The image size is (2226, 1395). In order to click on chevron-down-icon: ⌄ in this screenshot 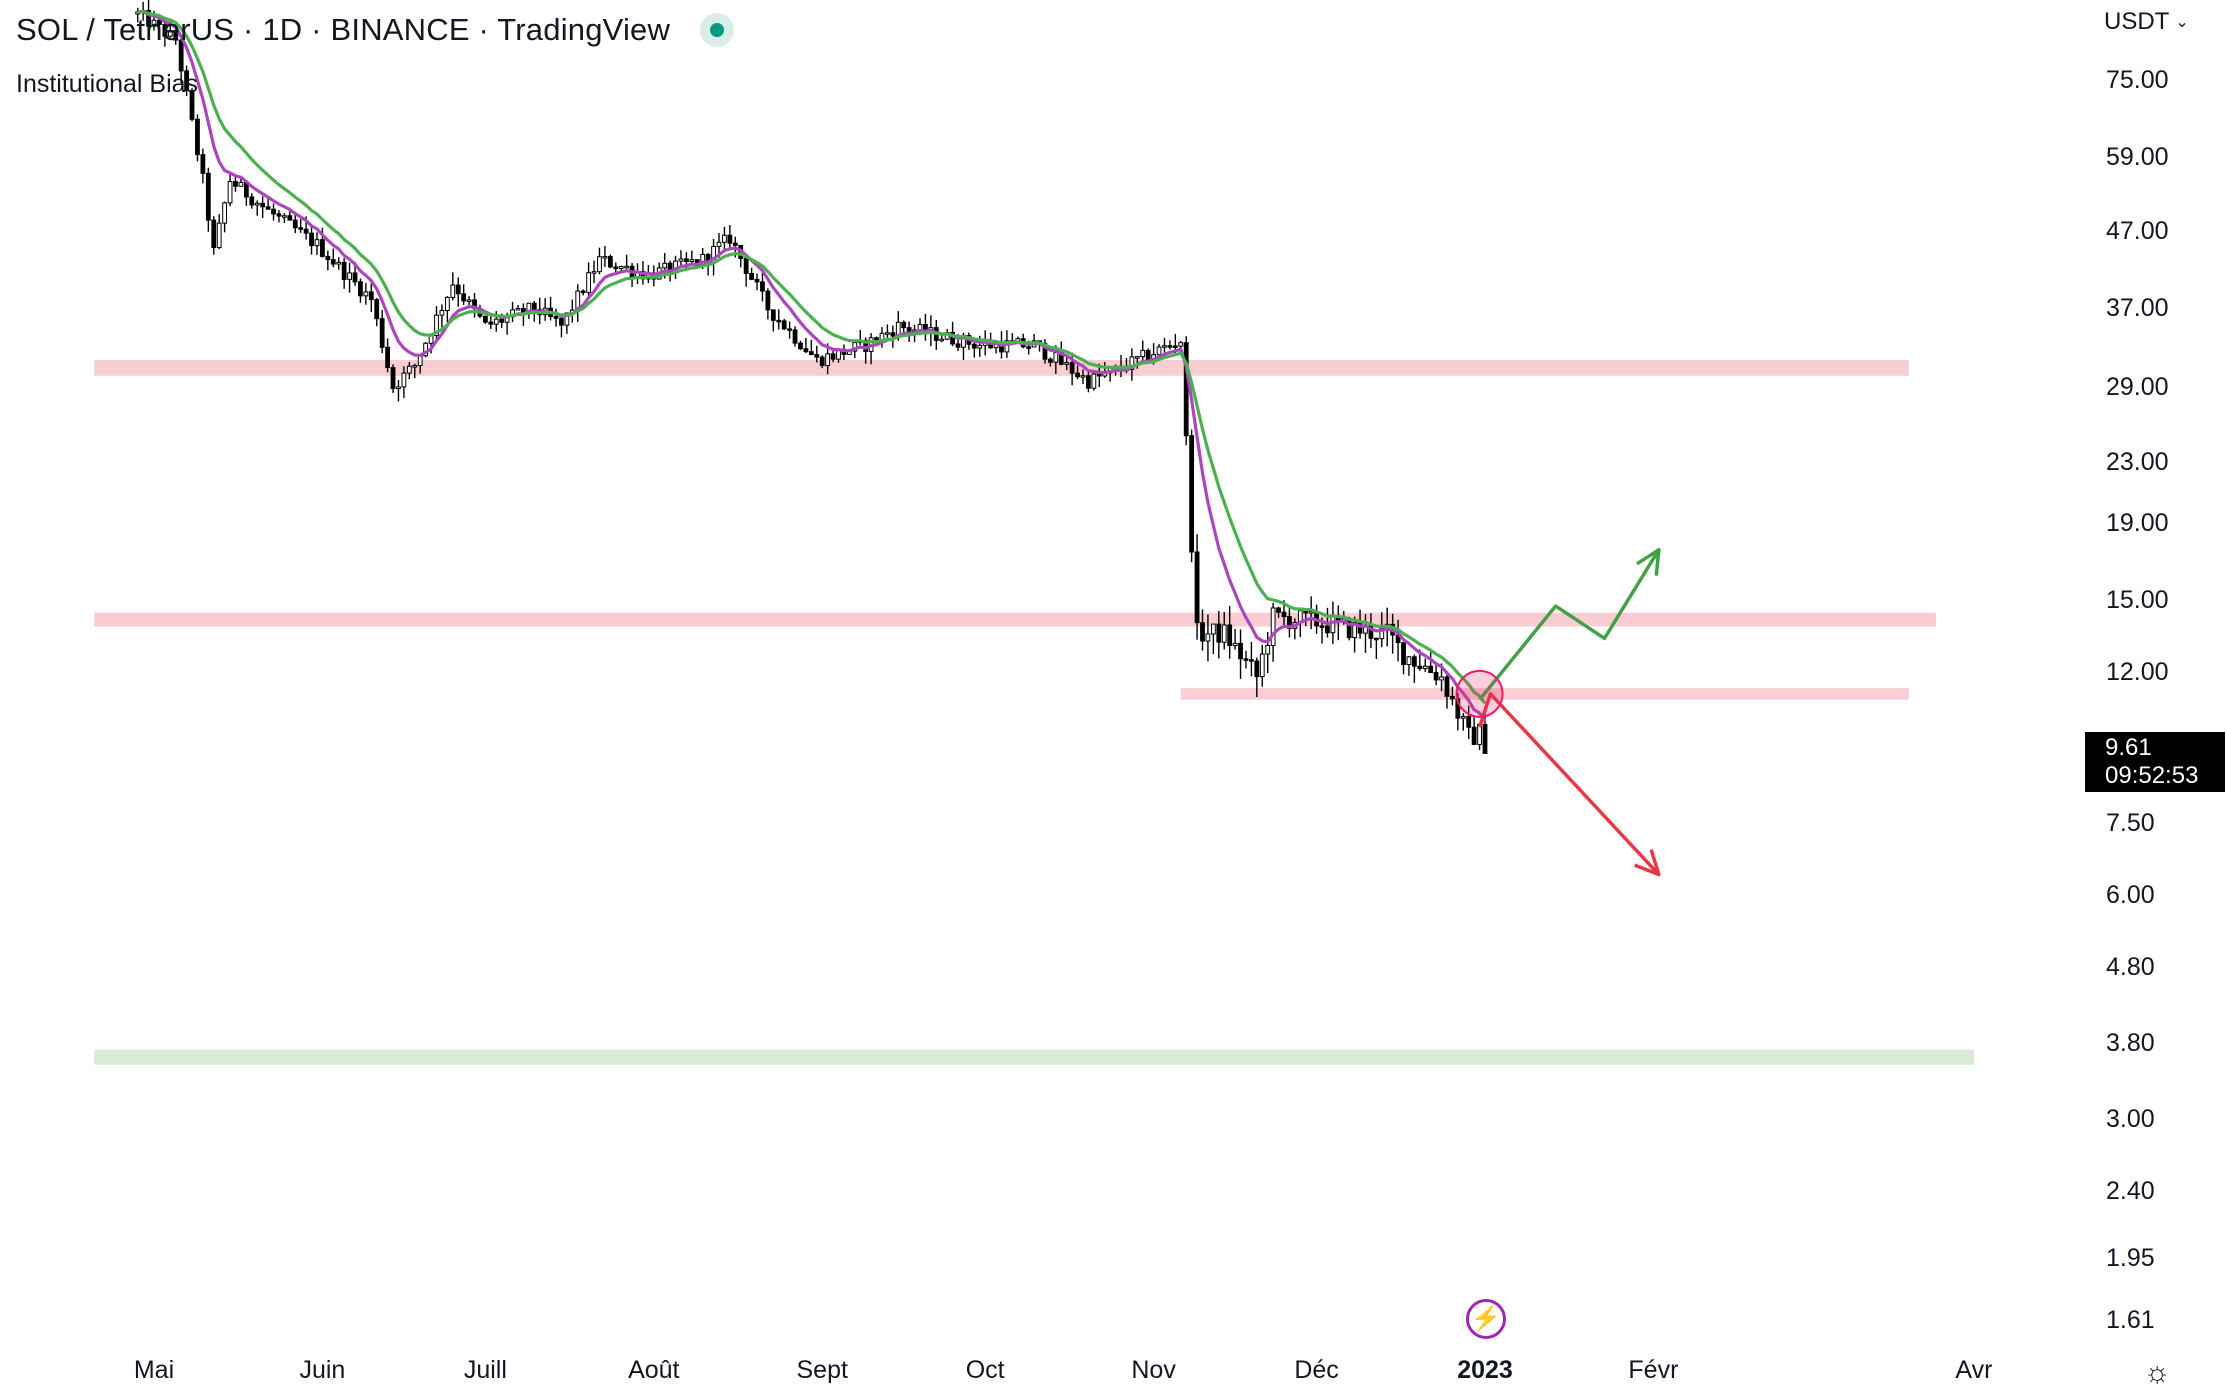, I will do `click(2182, 22)`.